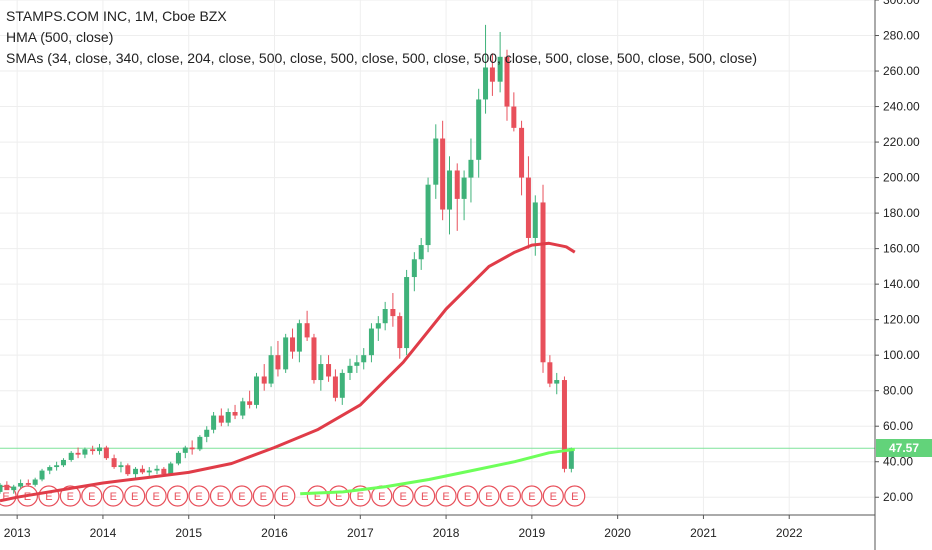 The image size is (932, 550). Describe the element at coordinates (901, 71) in the screenshot. I see `y-tick-label: 260.00` at that location.